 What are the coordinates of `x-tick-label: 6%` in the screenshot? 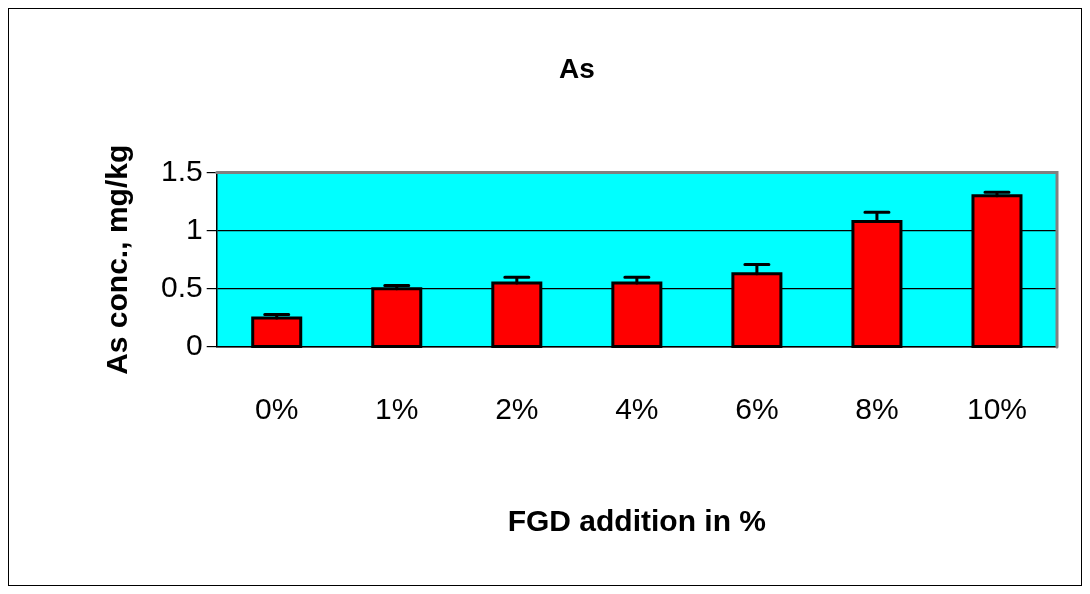 It's located at (757, 409).